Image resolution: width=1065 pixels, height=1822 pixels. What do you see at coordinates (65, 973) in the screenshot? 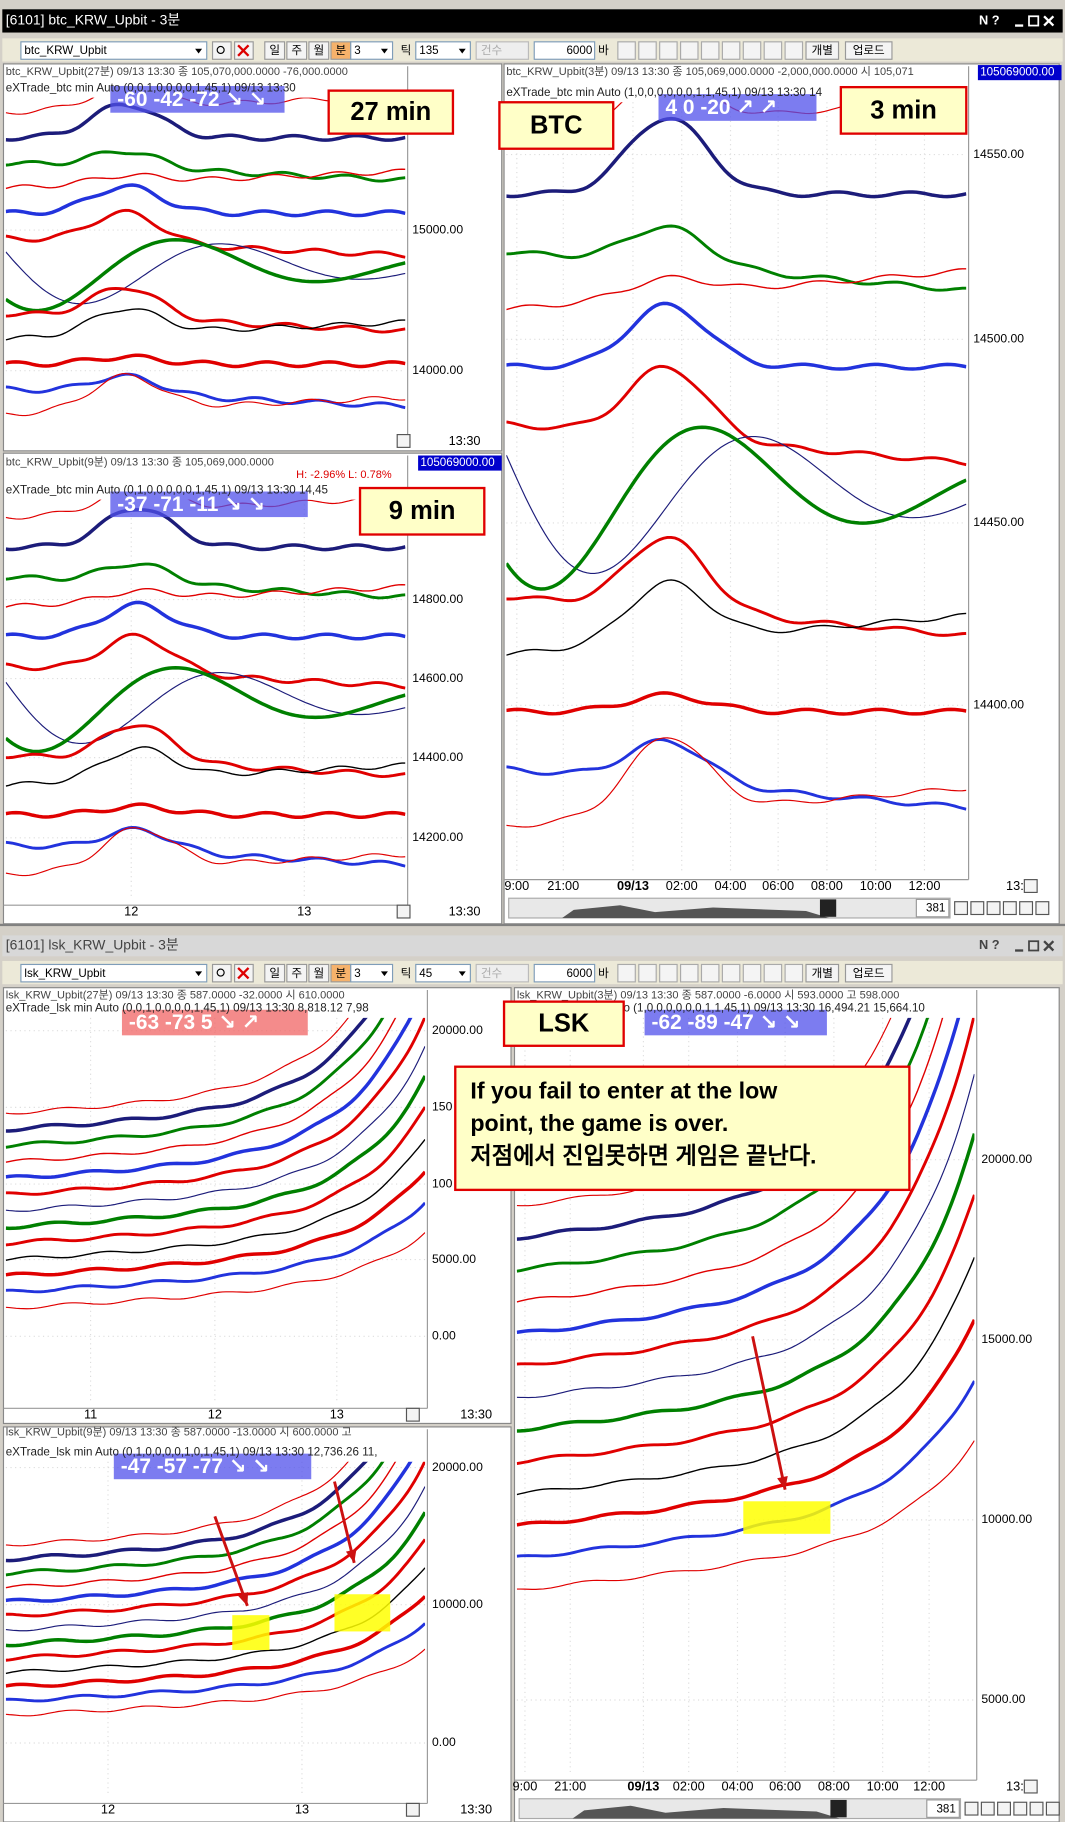
I see `symbol: lsk_KRW_Upbit` at bounding box center [65, 973].